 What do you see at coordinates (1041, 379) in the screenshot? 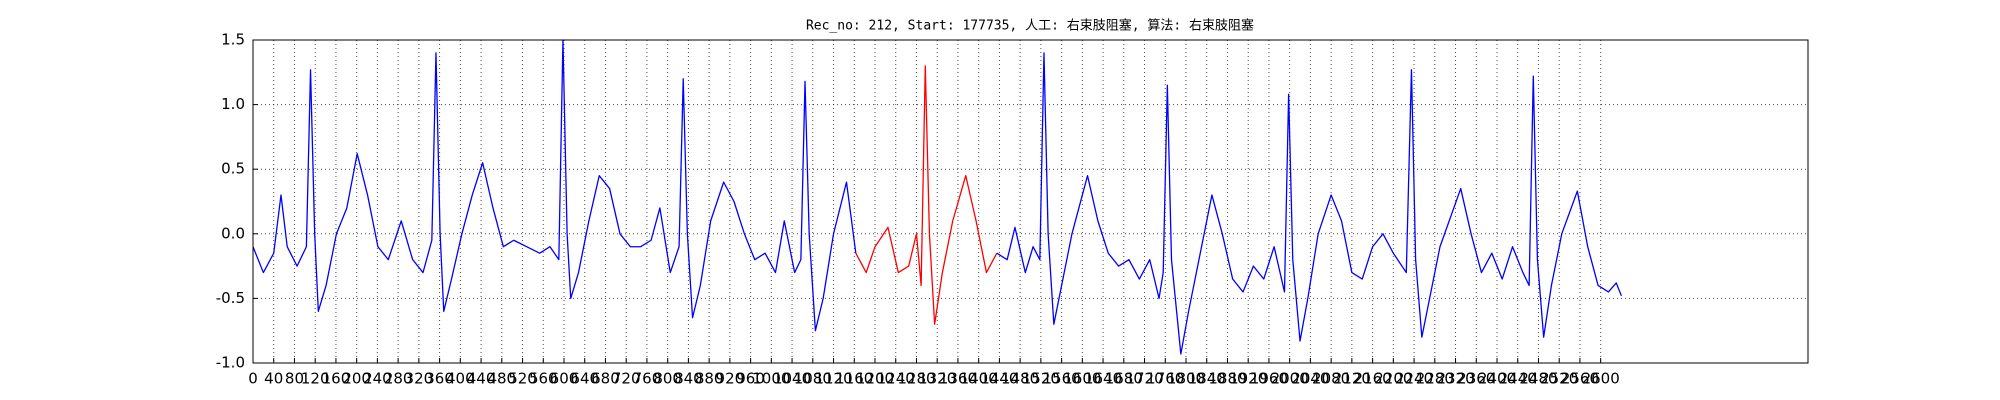
I see `x-tick-label: 1520` at bounding box center [1041, 379].